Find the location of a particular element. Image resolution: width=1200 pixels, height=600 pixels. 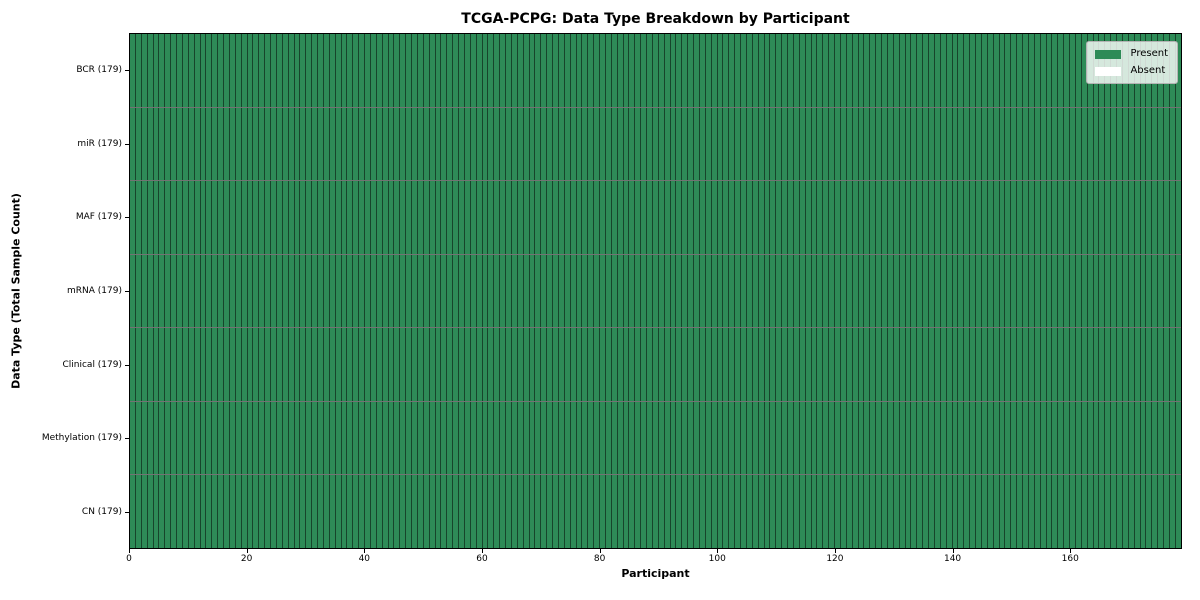

y-tick-label: MAF (179) is located at coordinates (98, 217).